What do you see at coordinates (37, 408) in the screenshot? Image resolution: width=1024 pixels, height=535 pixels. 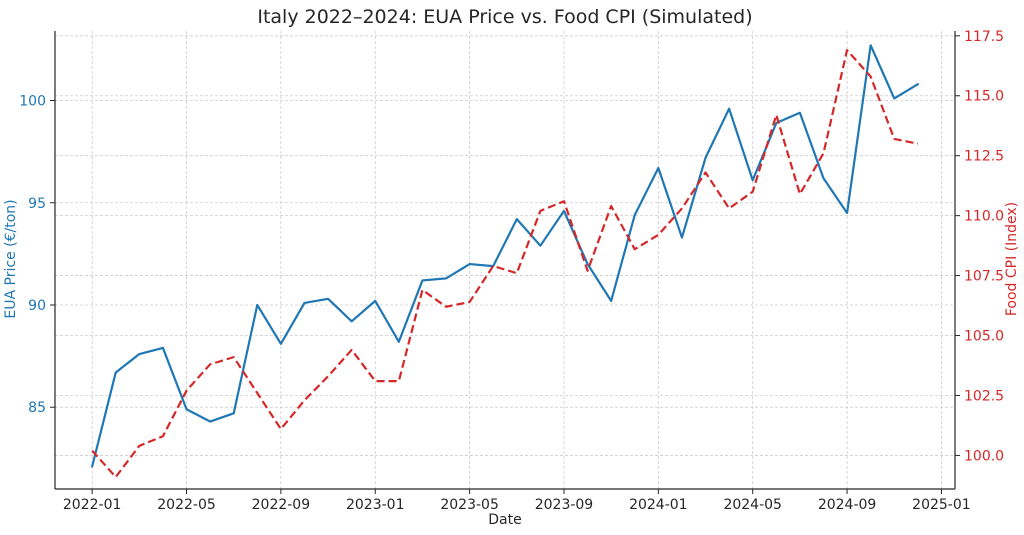 I see `y-left-tick-label: 85` at bounding box center [37, 408].